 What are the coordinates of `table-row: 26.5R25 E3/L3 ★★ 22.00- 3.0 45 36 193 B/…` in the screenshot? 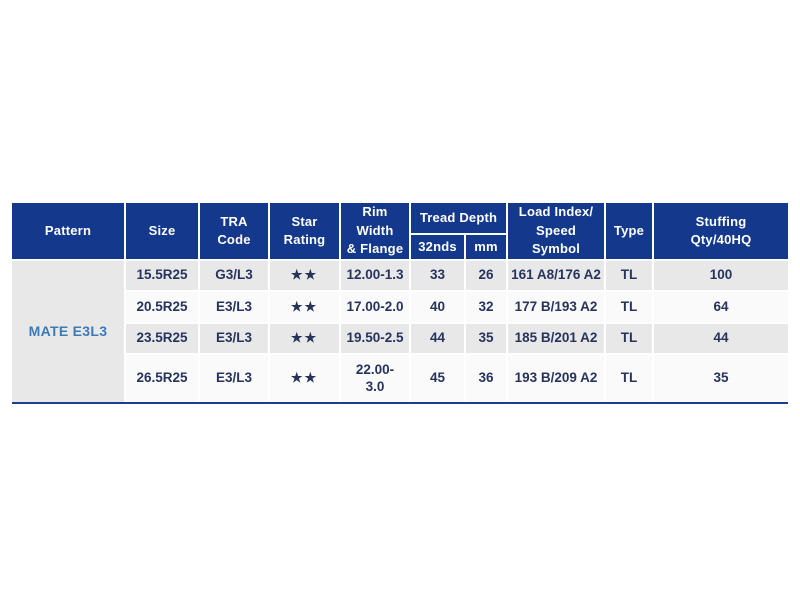 It's located at (401, 378).